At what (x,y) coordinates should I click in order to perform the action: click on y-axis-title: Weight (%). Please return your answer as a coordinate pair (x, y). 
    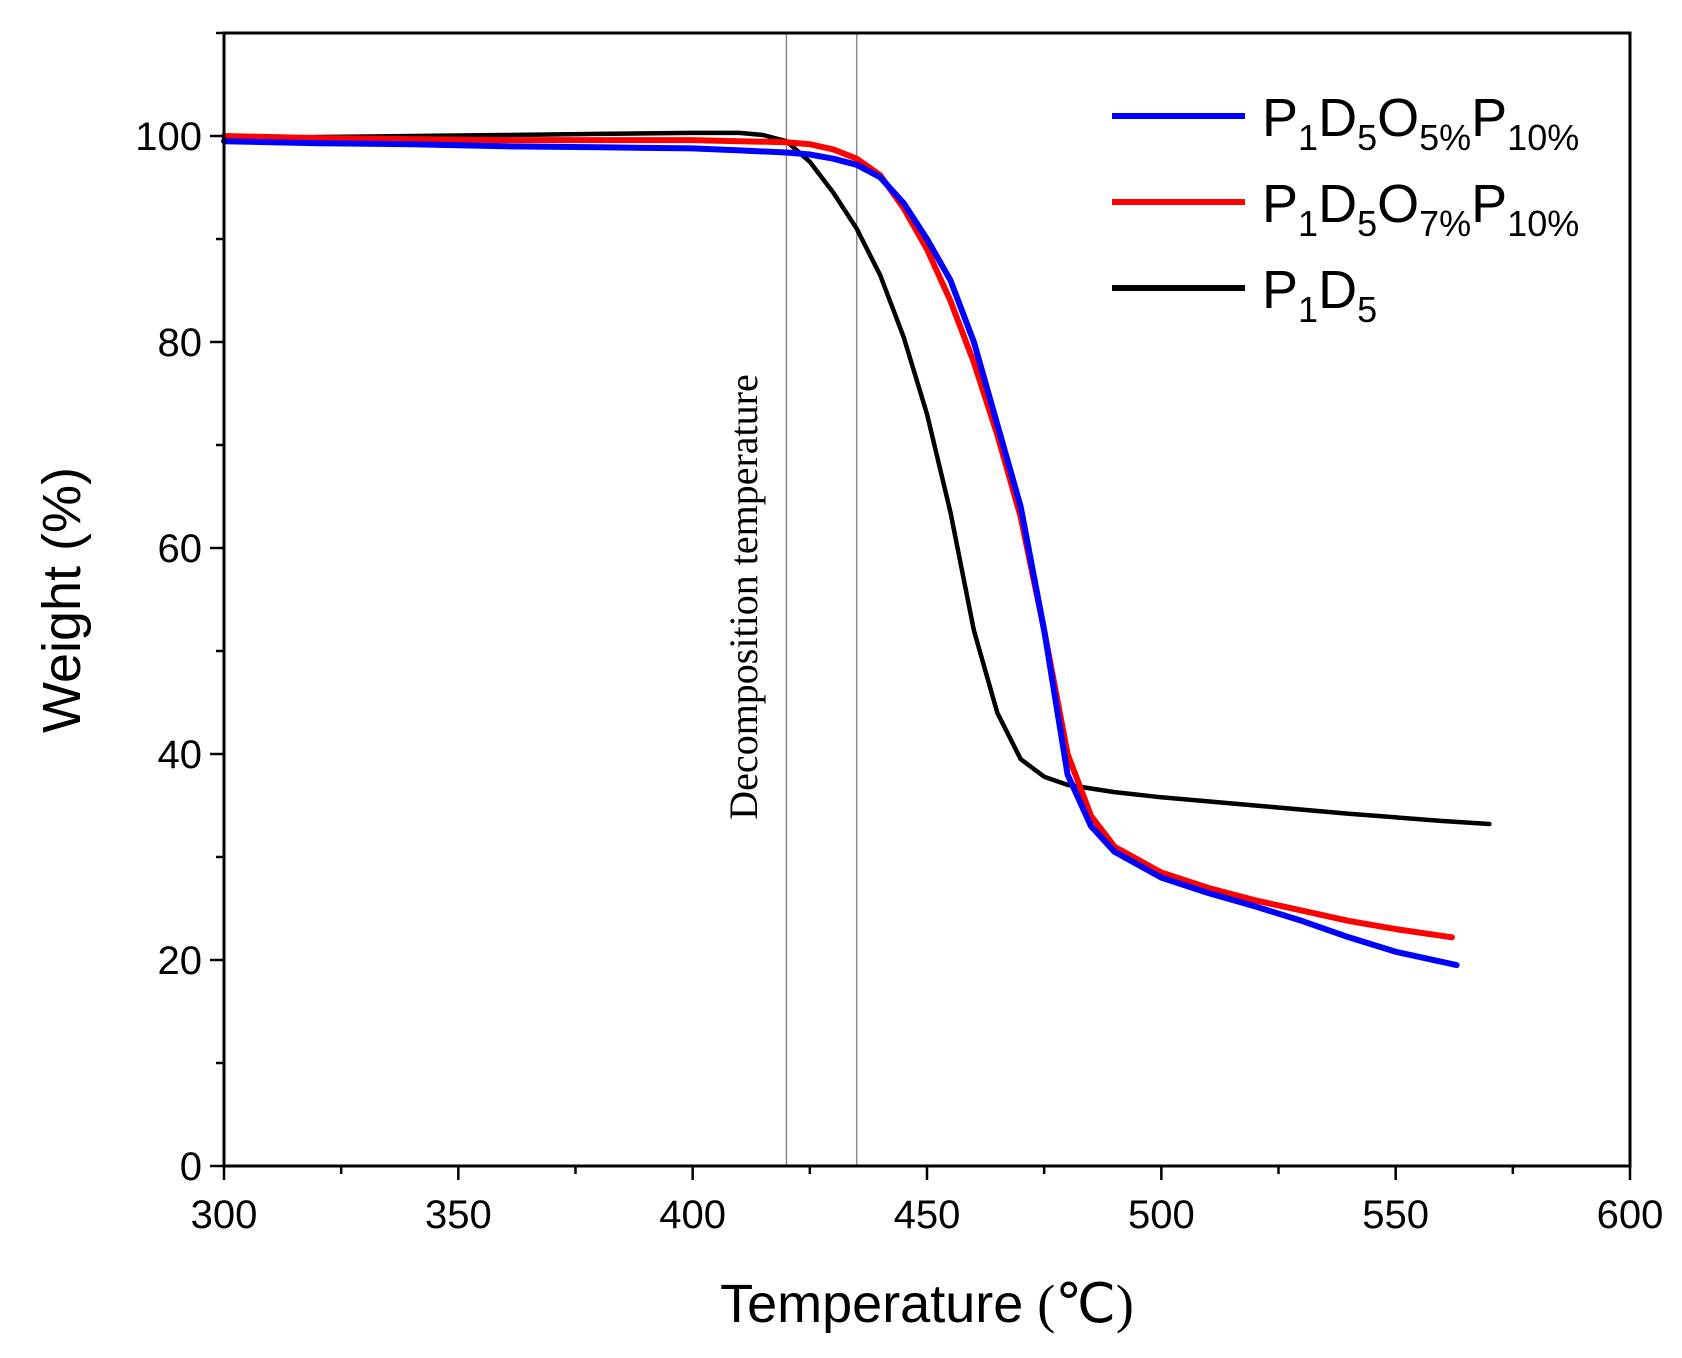
    Looking at the image, I should click on (62, 600).